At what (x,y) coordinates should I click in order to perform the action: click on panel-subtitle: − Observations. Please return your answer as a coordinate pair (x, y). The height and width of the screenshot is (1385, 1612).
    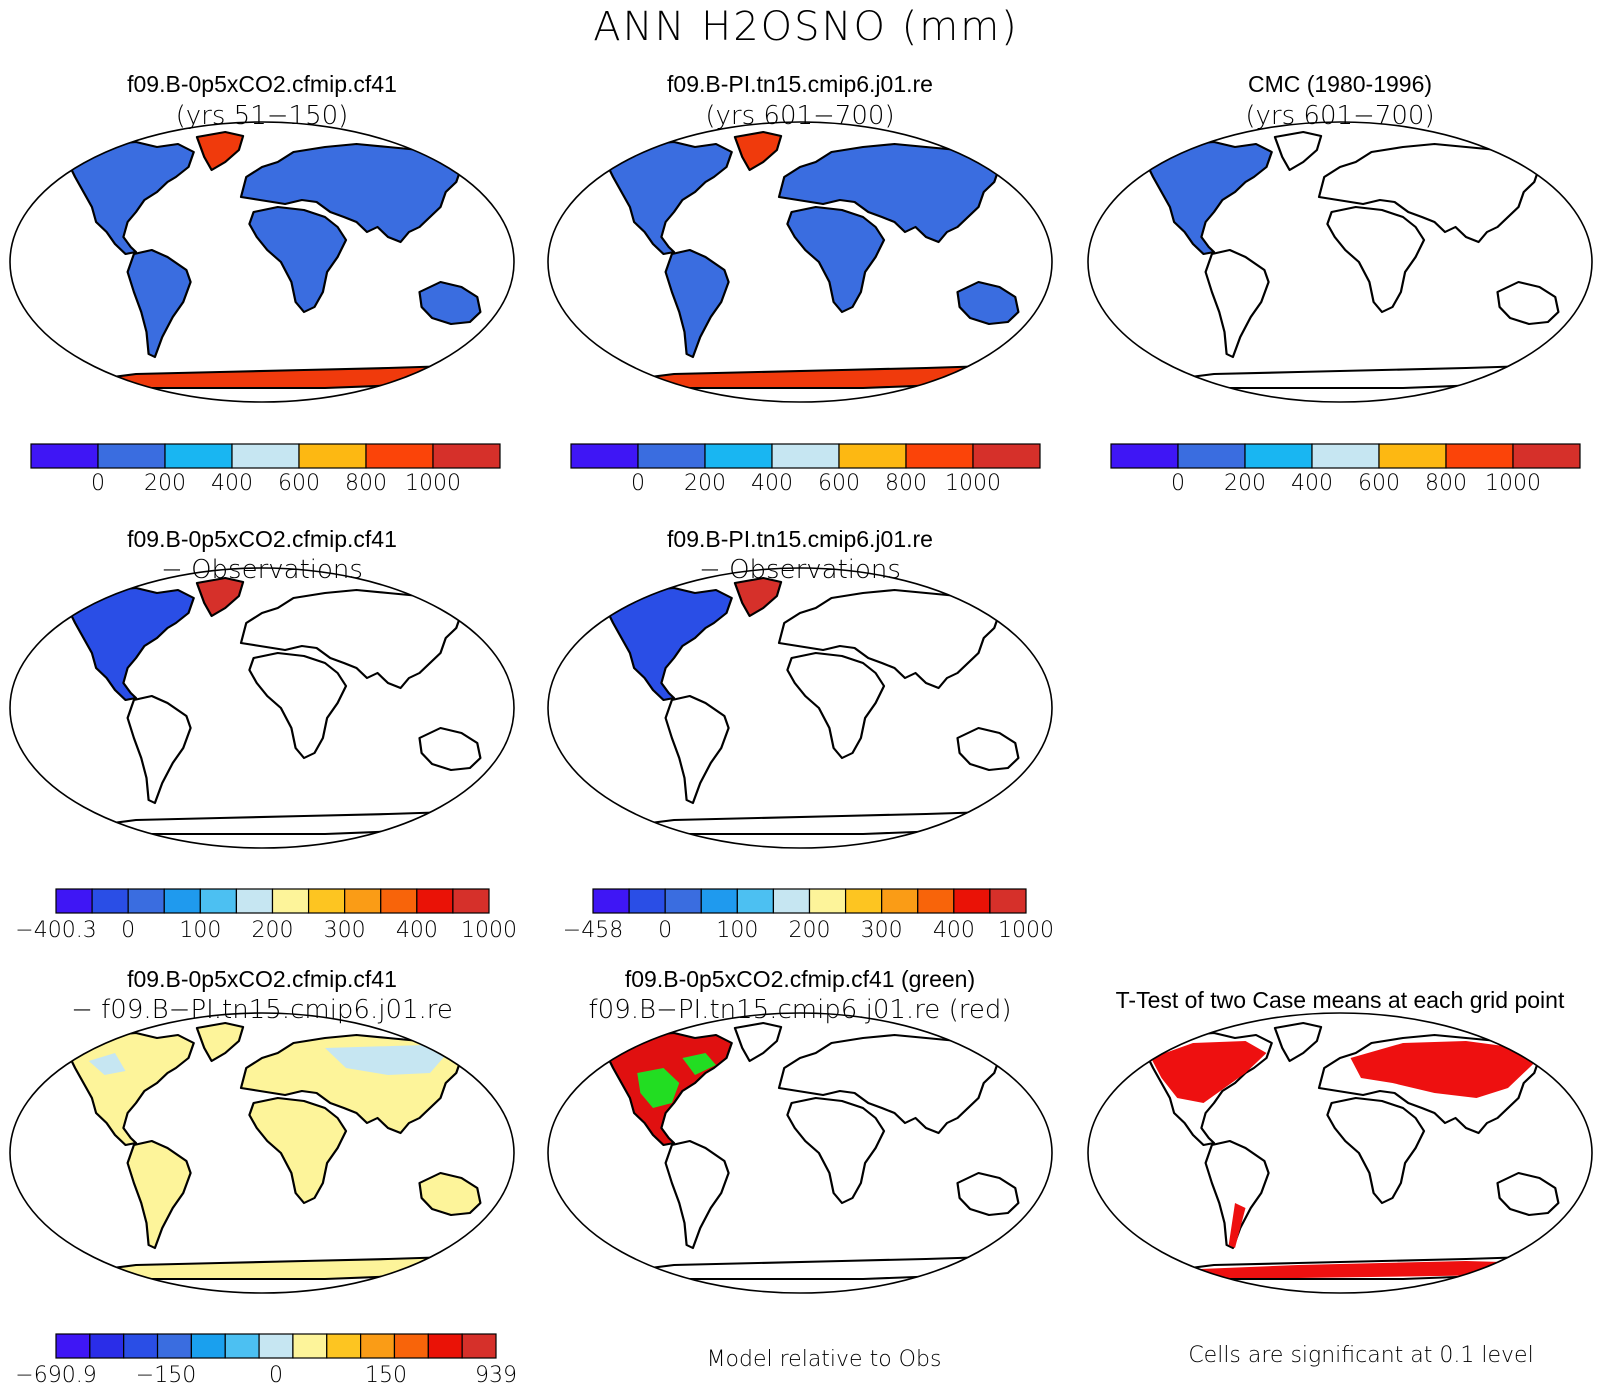
    Looking at the image, I should click on (262, 570).